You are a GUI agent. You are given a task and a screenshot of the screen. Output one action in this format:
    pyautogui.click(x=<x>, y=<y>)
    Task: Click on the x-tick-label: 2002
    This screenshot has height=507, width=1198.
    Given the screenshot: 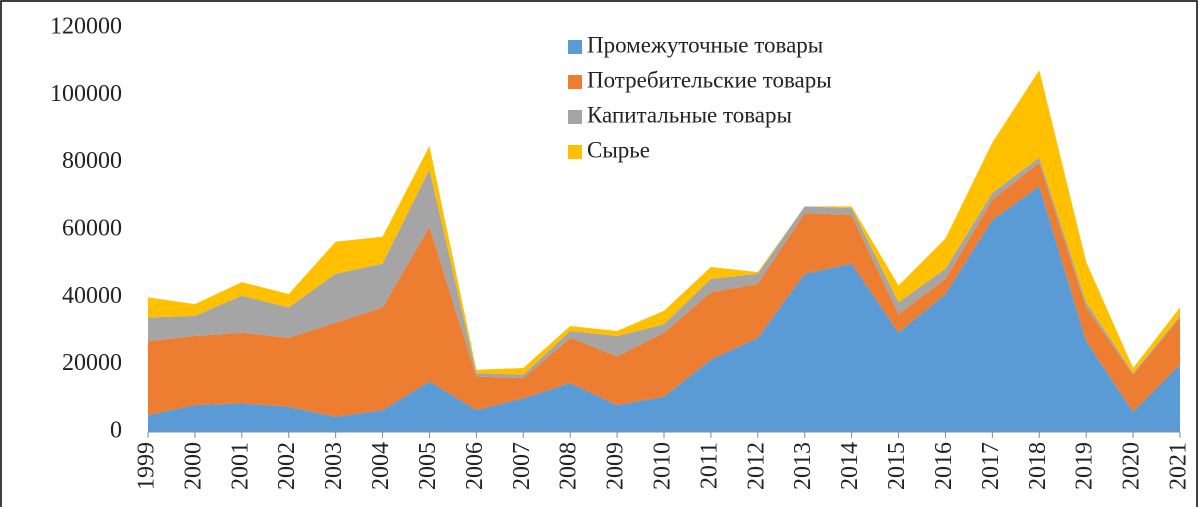 What is the action you would take?
    pyautogui.click(x=287, y=466)
    